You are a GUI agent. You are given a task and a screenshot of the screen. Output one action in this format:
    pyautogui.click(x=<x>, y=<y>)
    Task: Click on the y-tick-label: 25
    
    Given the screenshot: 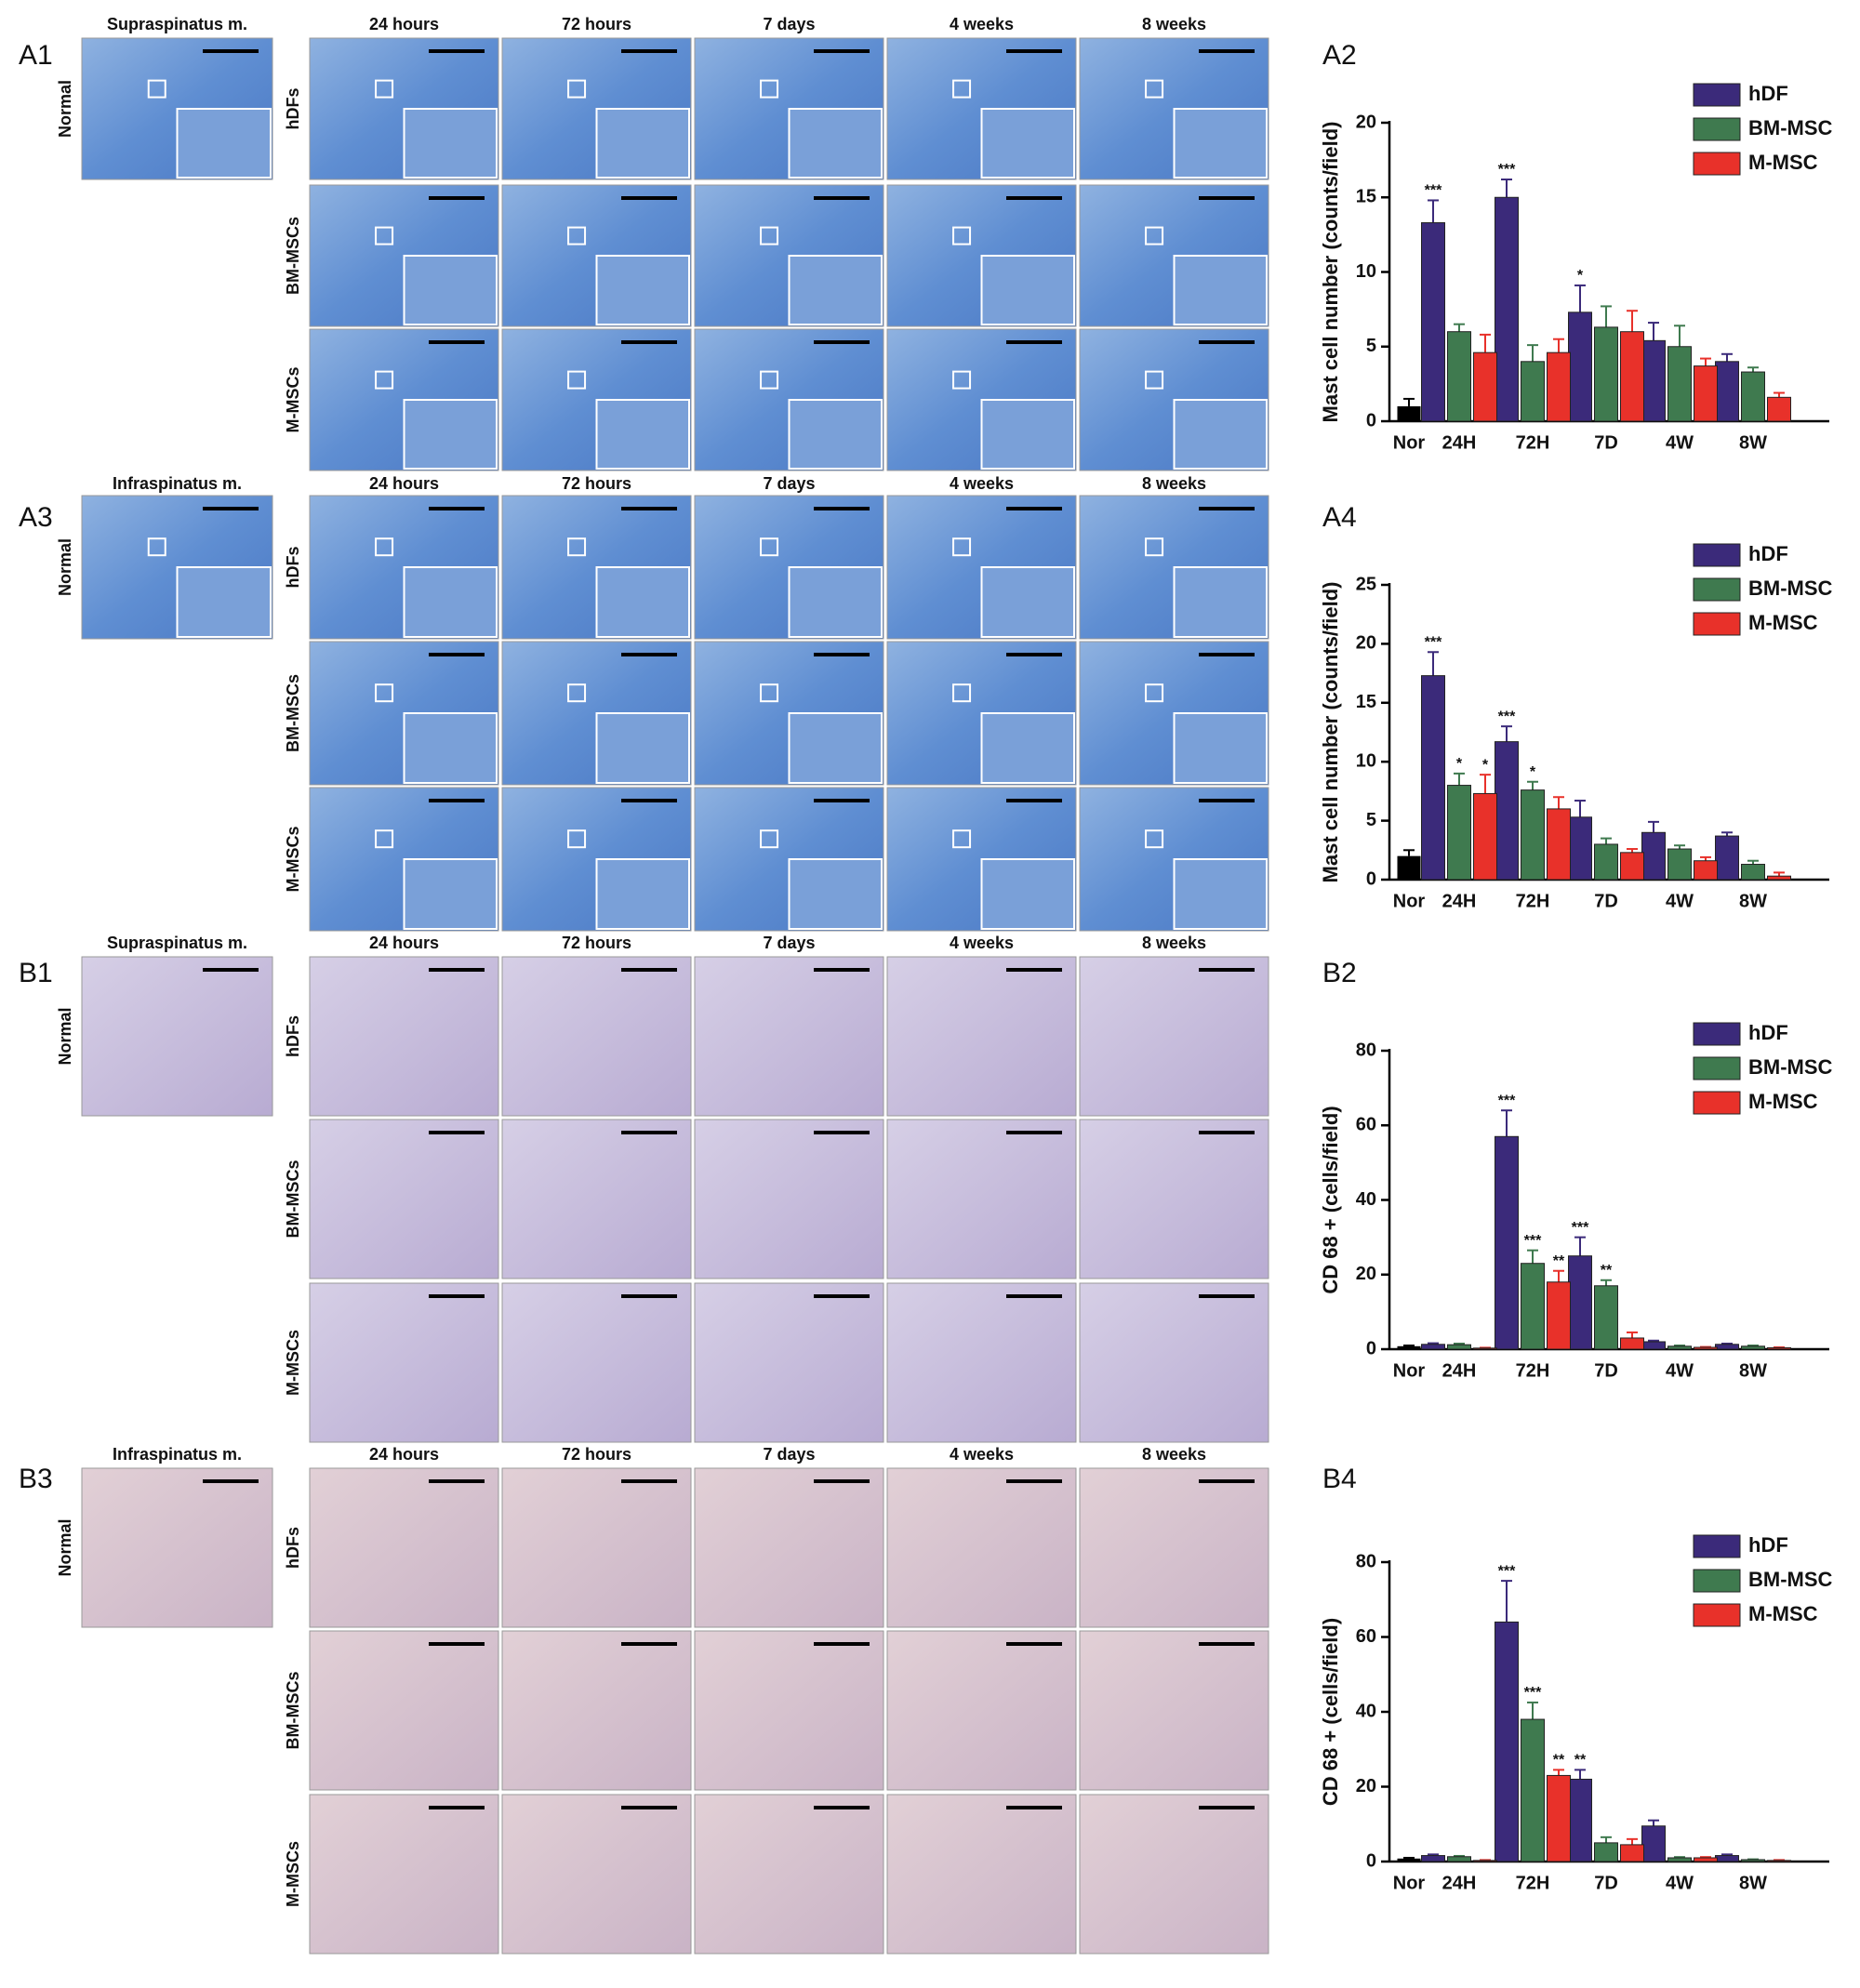 What is the action you would take?
    pyautogui.click(x=1366, y=584)
    